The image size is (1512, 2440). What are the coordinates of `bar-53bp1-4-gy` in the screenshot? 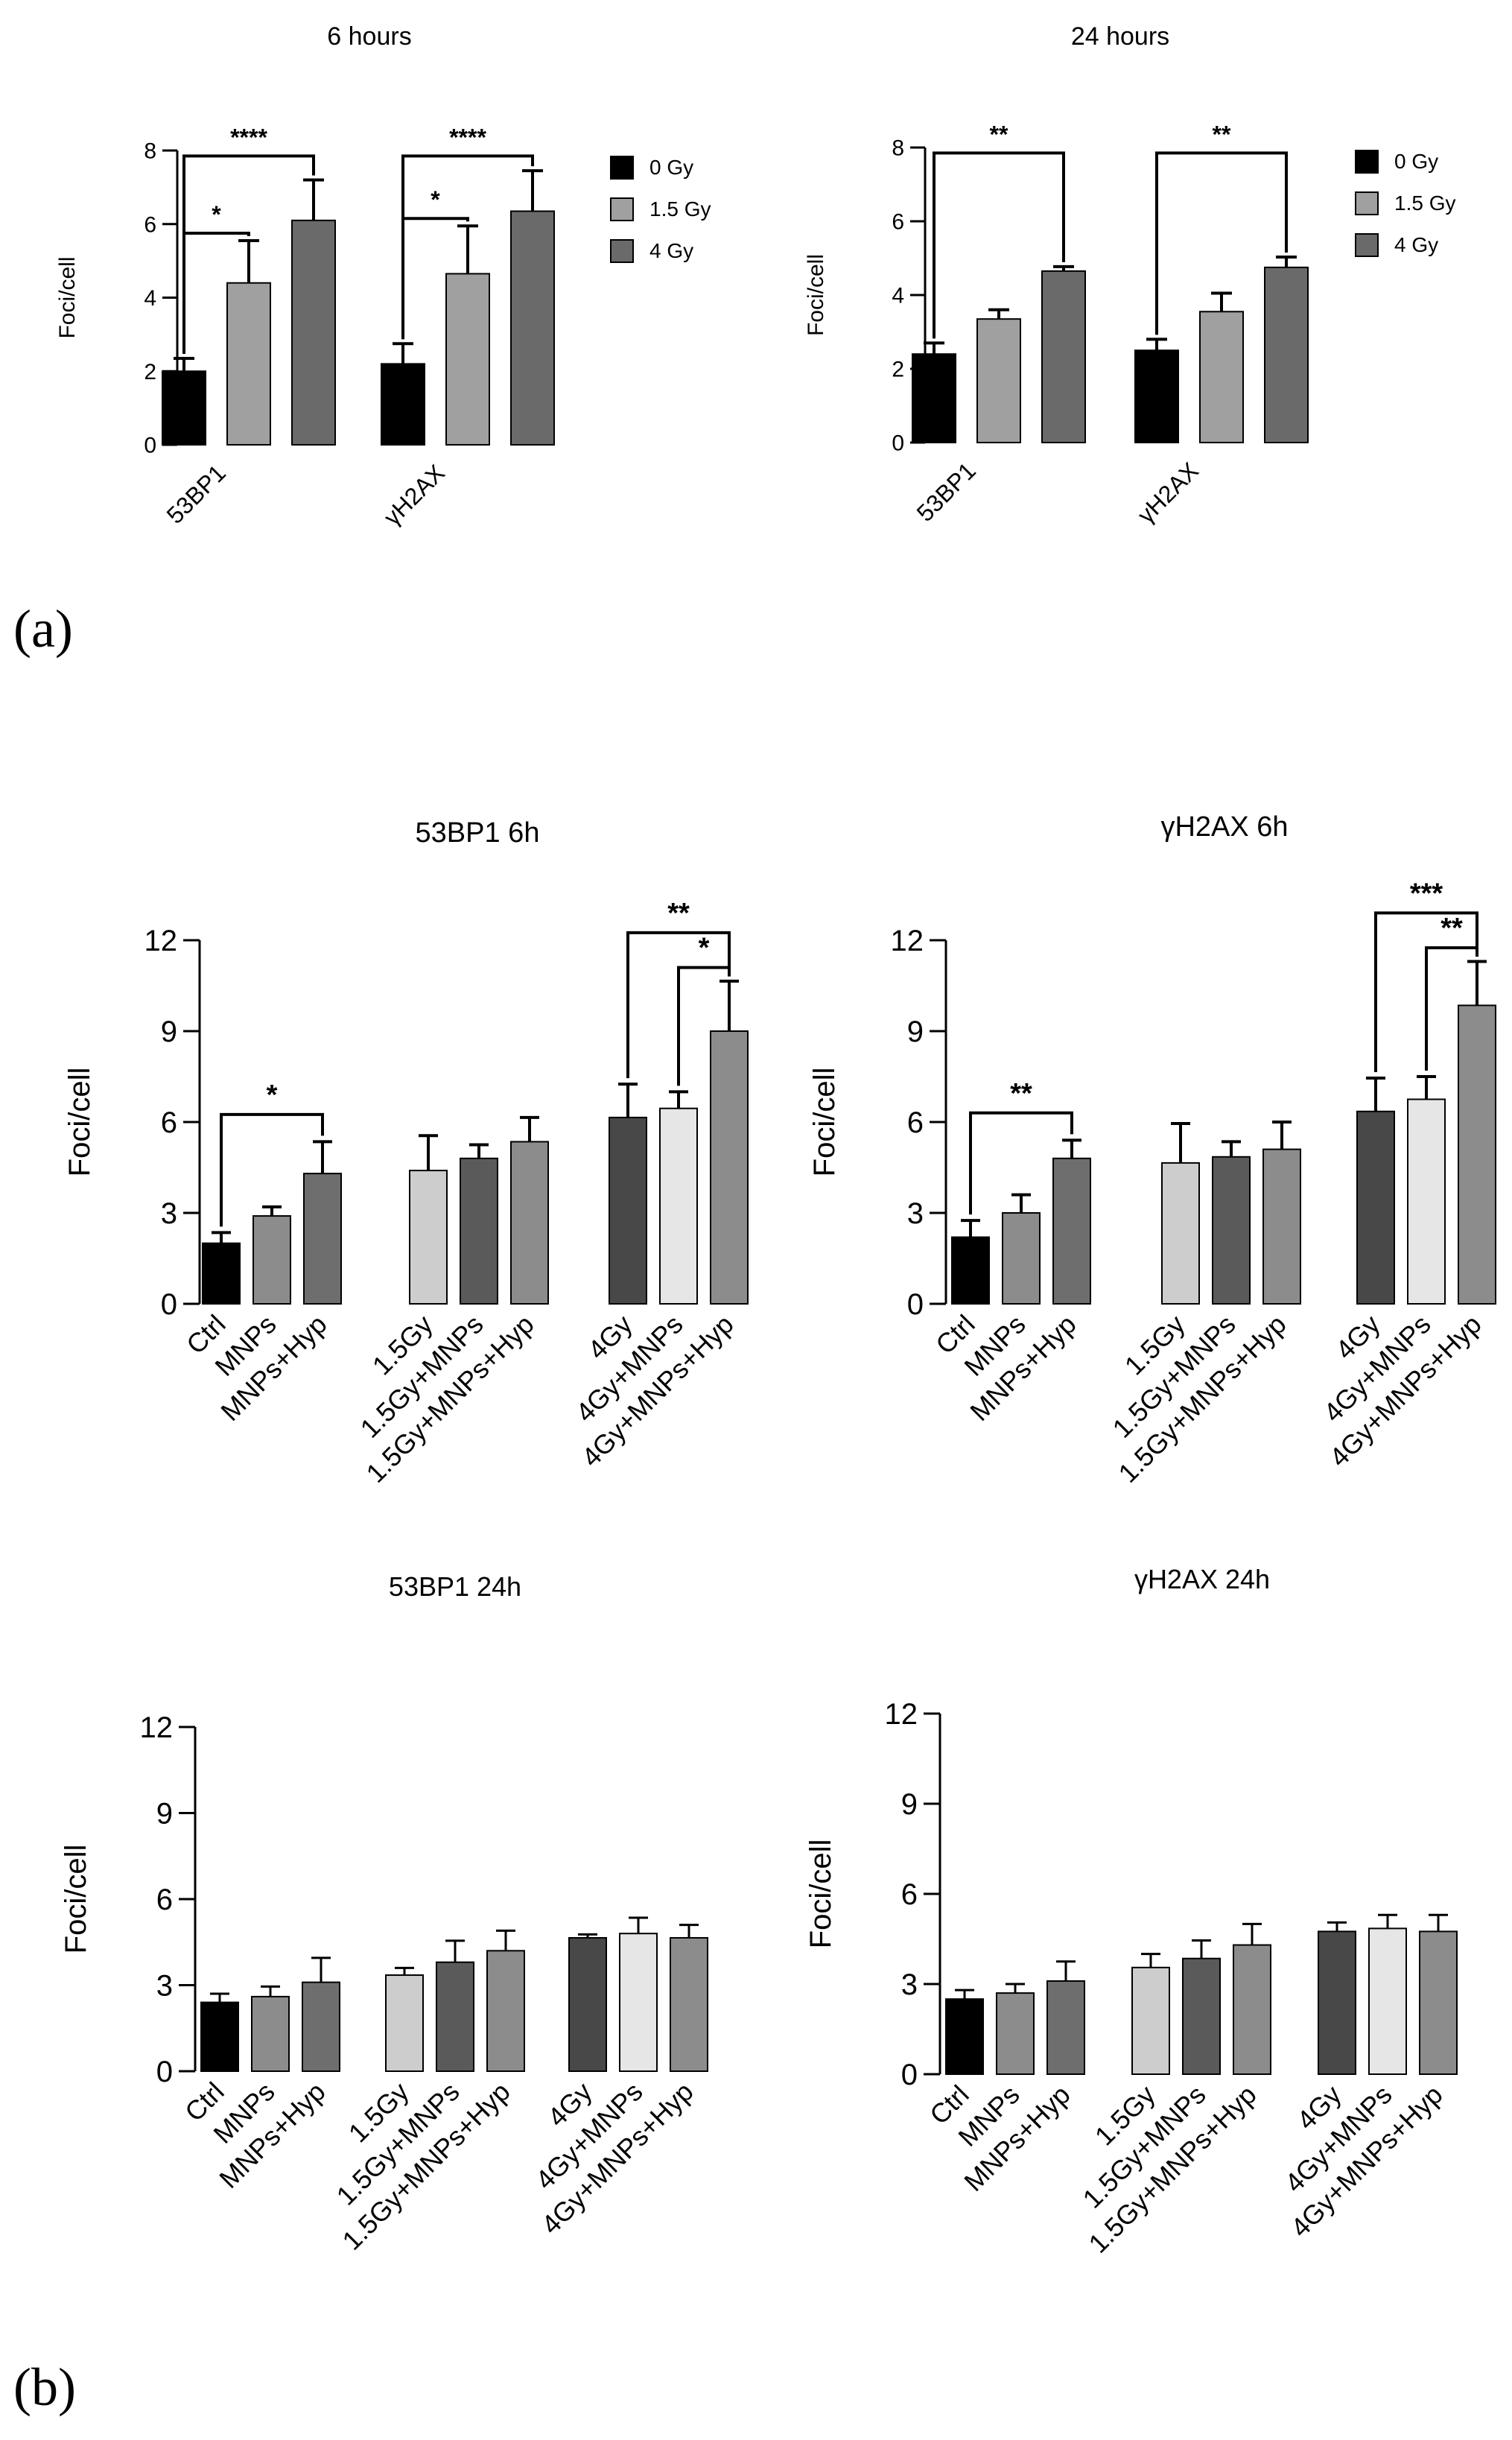 It's located at (1063, 357).